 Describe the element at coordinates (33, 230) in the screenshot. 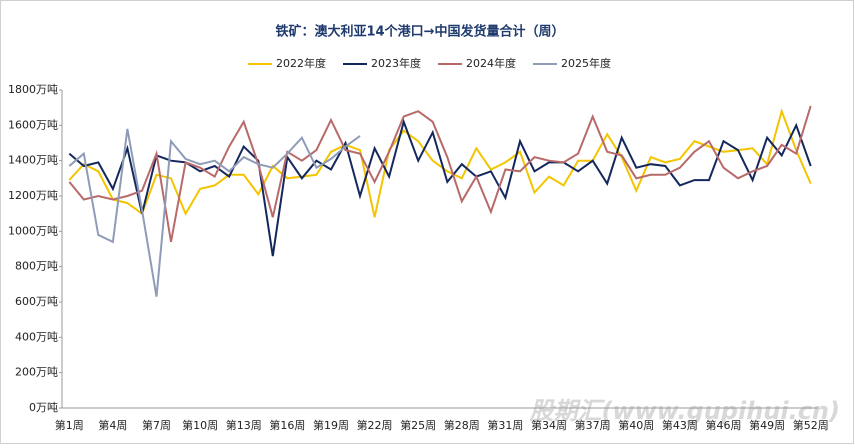

I see `y-tick-label: 1000万吨` at that location.